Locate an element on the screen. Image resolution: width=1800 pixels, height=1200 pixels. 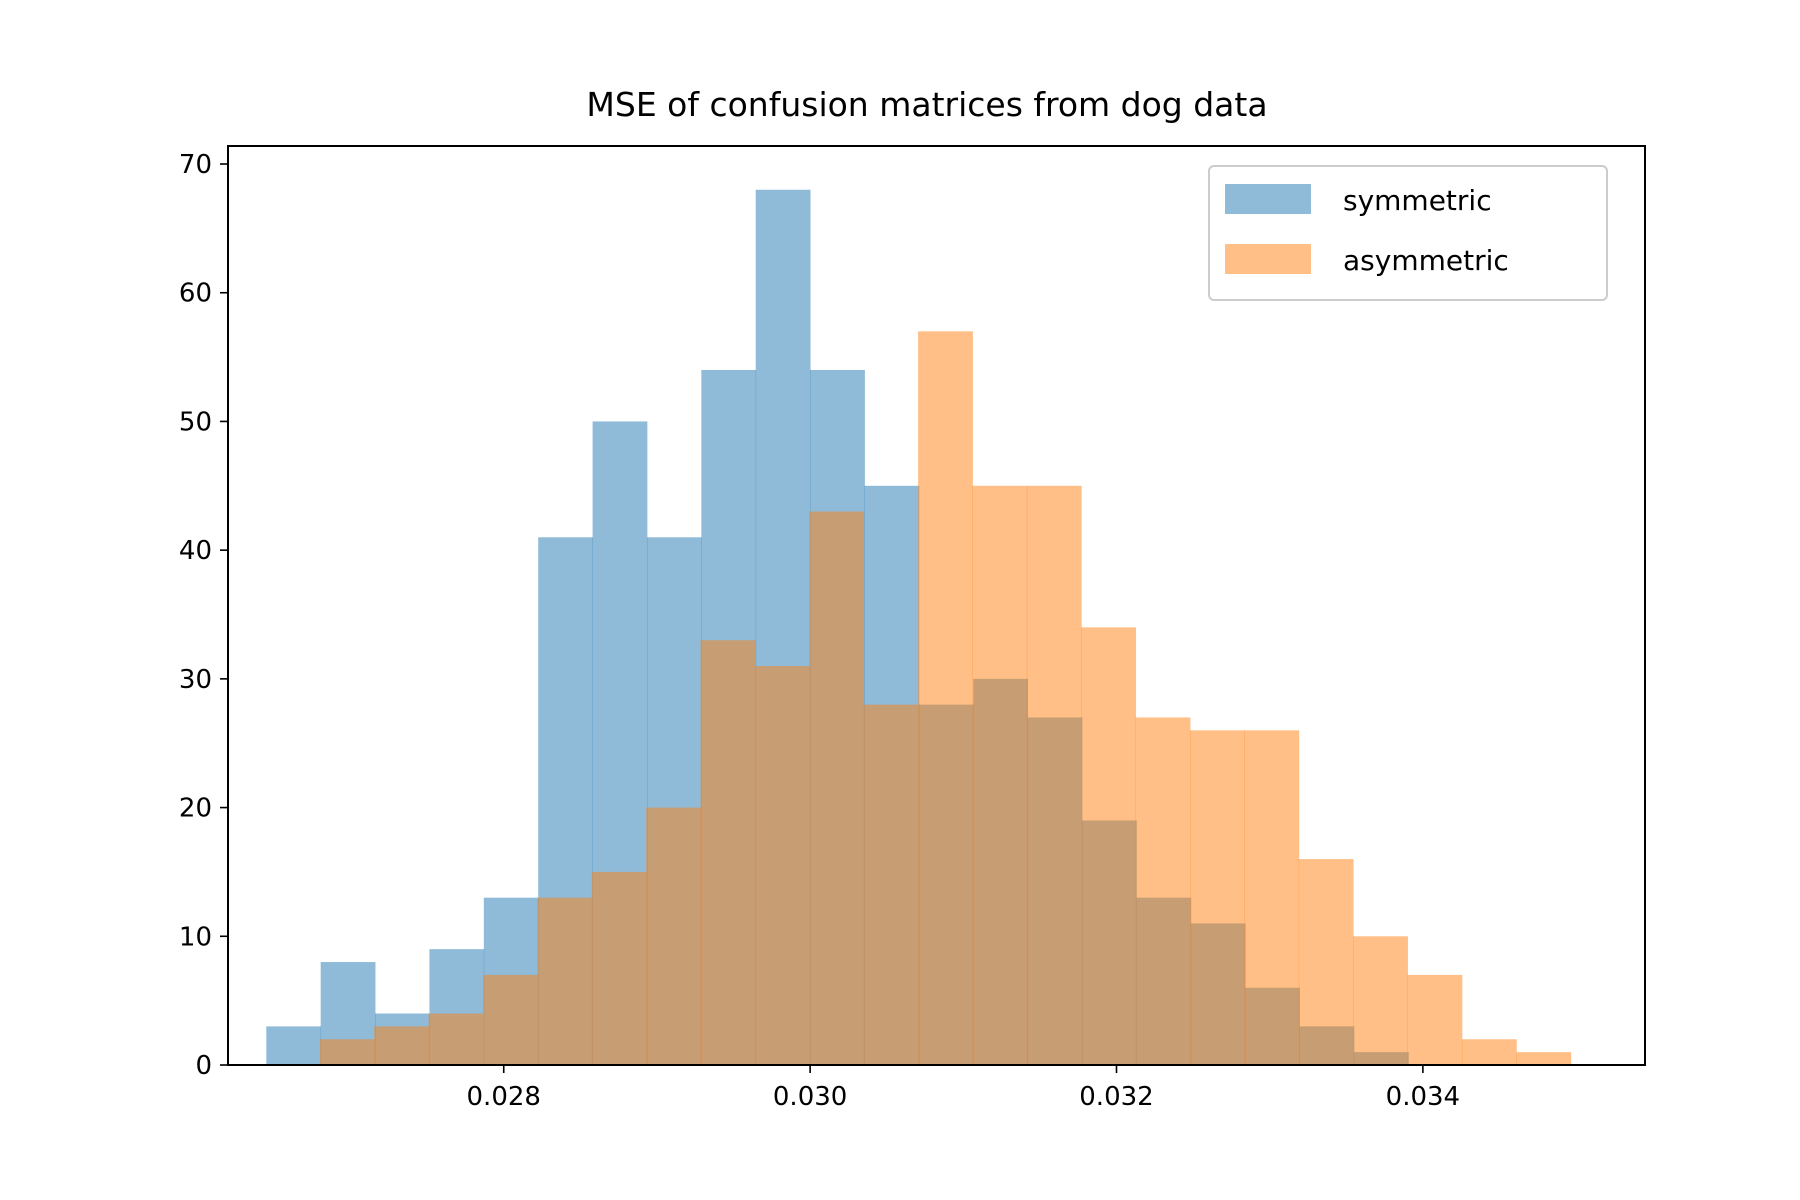
chart-title: MSE of confusion matrices from dog data is located at coordinates (926, 104).